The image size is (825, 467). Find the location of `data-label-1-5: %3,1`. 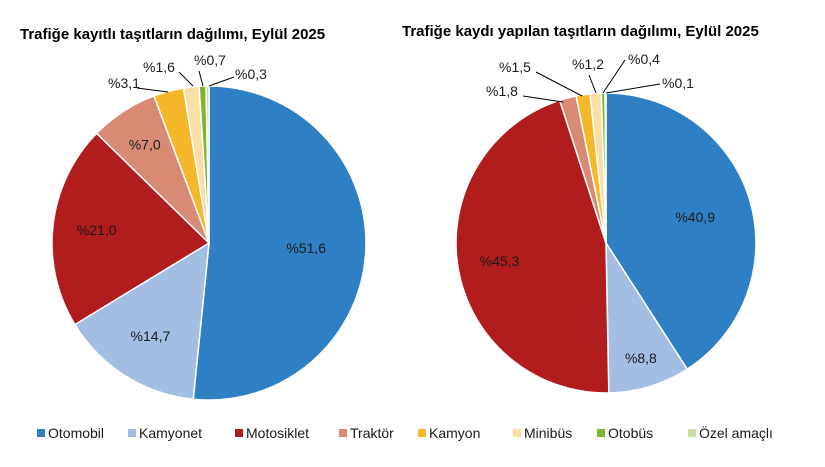

data-label-1-5: %3,1 is located at coordinates (124, 83).